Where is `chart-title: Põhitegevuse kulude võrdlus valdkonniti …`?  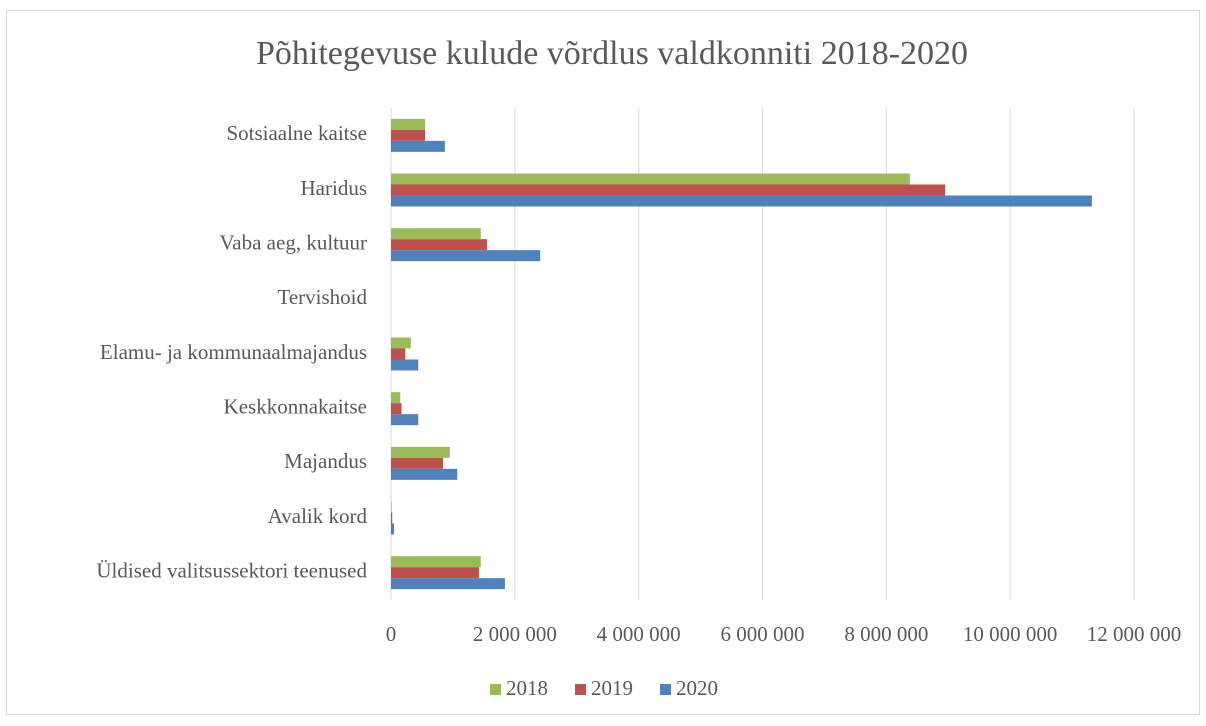
chart-title: Põhitegevuse kulude võrdlus valdkonniti … is located at coordinates (612, 53).